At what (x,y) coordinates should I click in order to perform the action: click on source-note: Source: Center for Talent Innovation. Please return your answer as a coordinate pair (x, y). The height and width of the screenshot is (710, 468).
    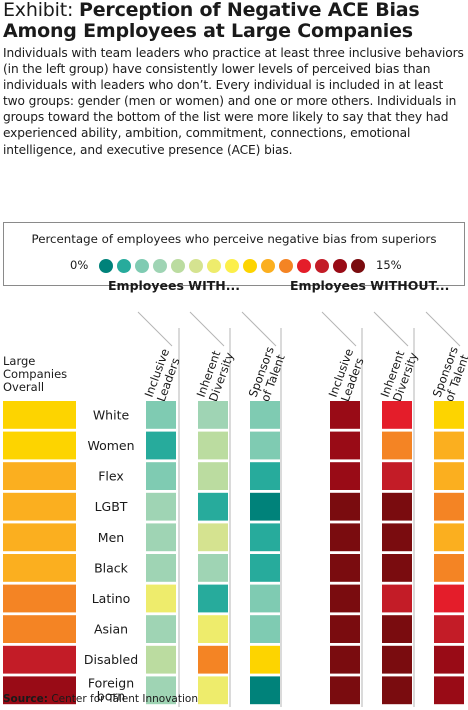
    Looking at the image, I should click on (100, 699).